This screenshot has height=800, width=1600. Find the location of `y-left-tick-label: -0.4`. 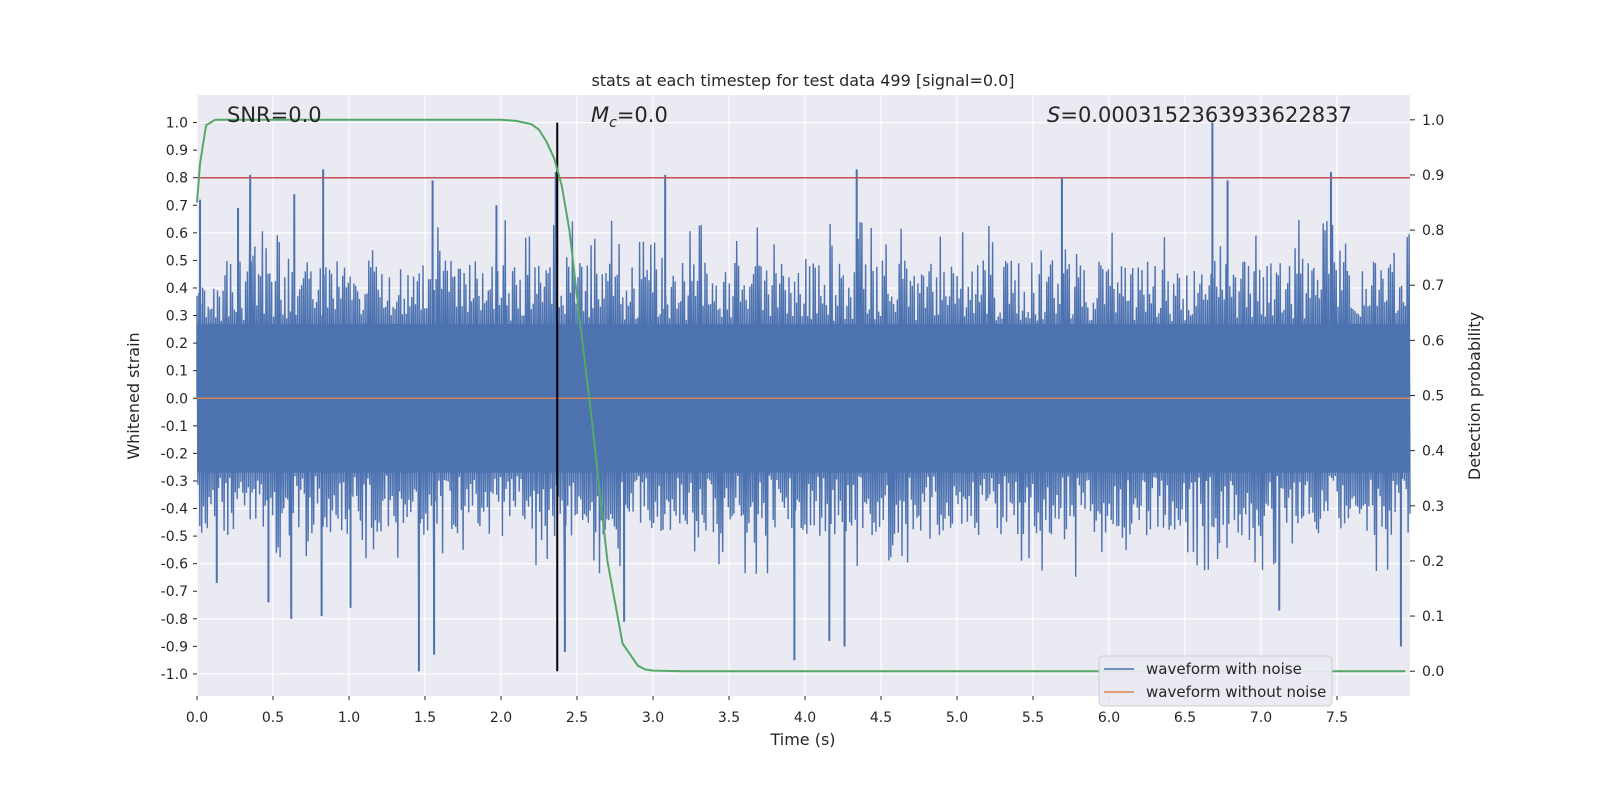

y-left-tick-label: -0.4 is located at coordinates (174, 510).